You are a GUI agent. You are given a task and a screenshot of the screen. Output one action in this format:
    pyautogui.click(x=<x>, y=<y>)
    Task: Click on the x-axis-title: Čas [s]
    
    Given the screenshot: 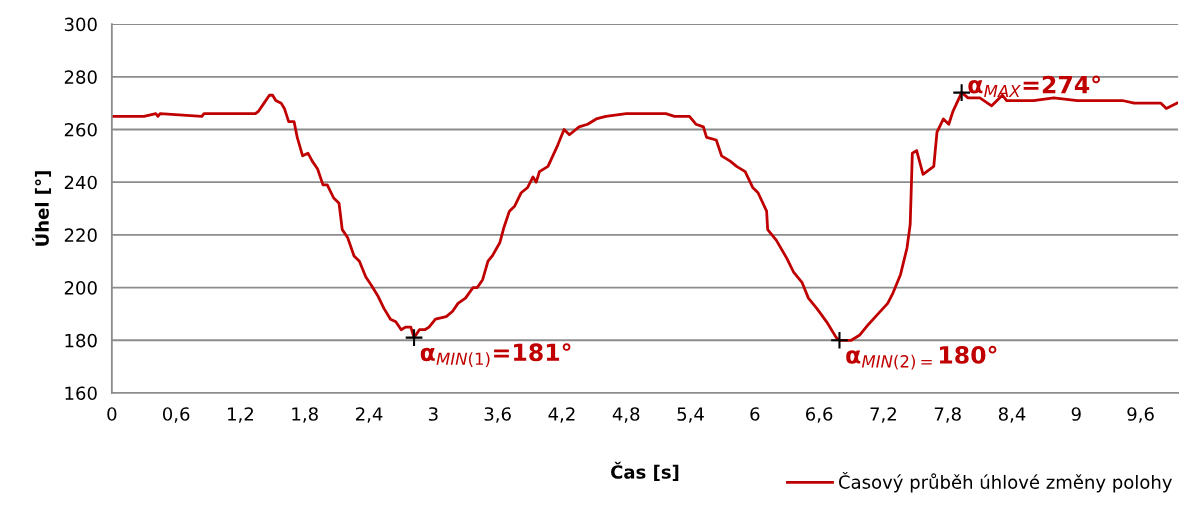 What is the action you would take?
    pyautogui.click(x=645, y=471)
    